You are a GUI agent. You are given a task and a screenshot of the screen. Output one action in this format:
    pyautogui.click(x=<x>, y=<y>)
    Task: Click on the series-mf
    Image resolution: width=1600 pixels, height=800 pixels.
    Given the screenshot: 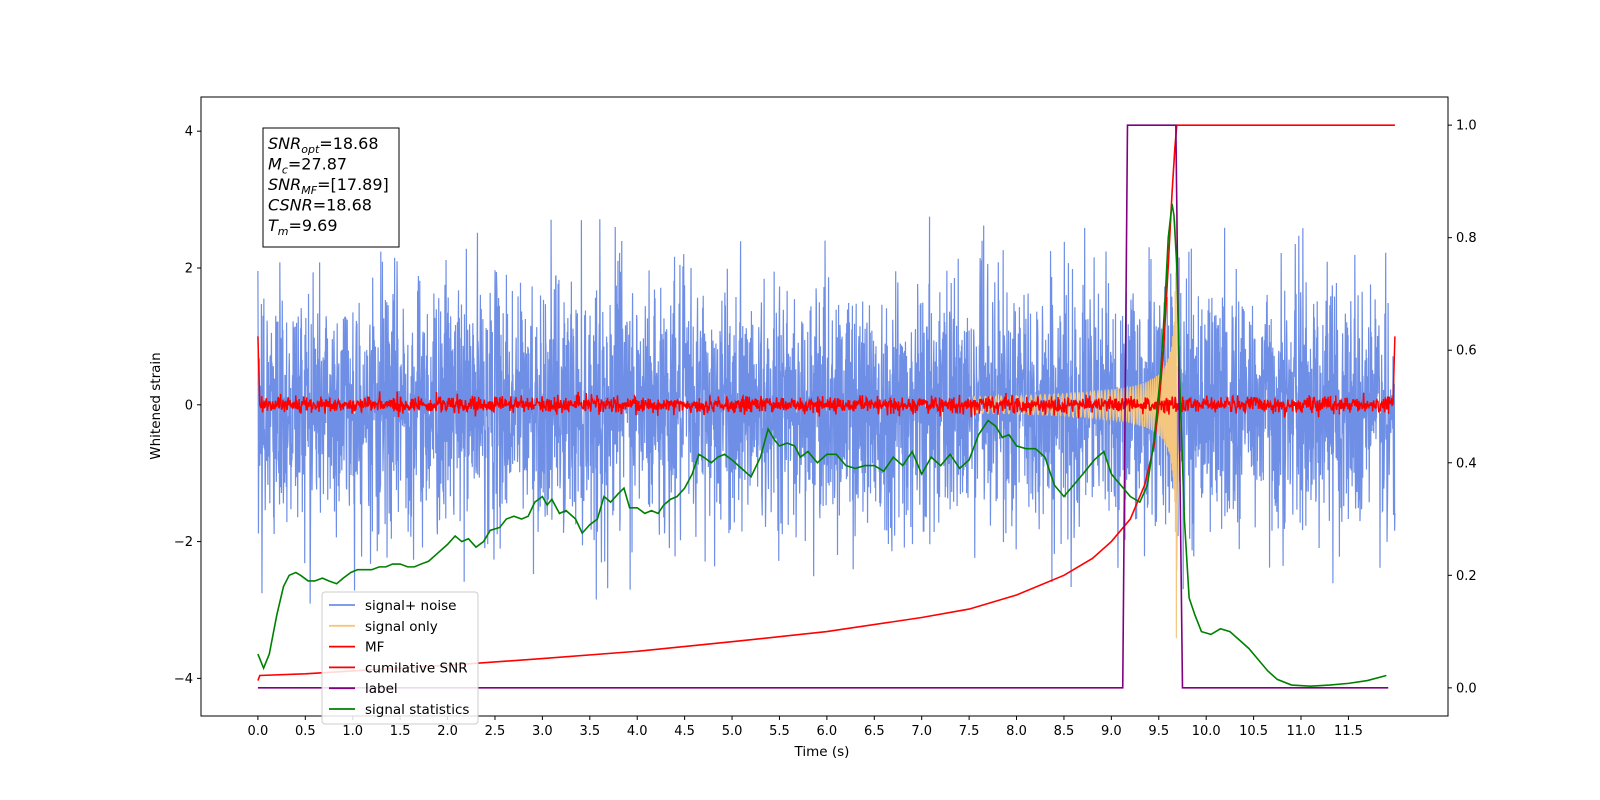 What is the action you would take?
    pyautogui.click(x=826, y=377)
    